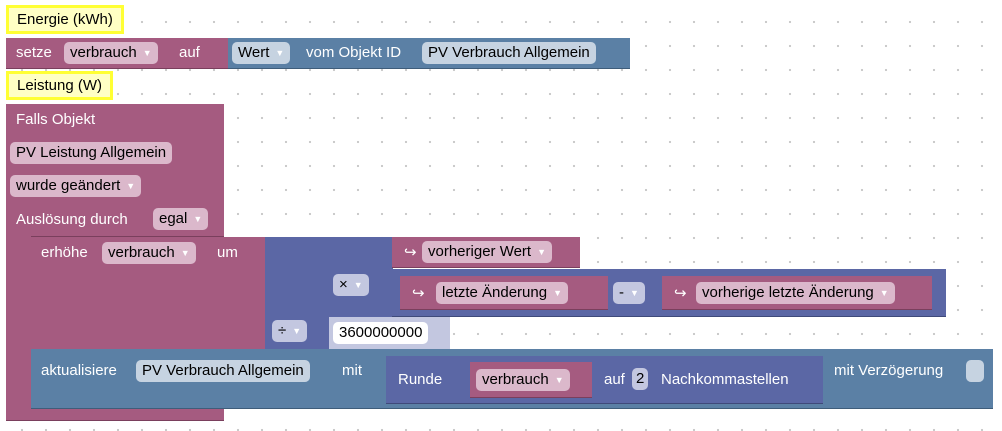  I want to click on last-change-block: ↪ letzte Änderung ▼, so click(504, 293).